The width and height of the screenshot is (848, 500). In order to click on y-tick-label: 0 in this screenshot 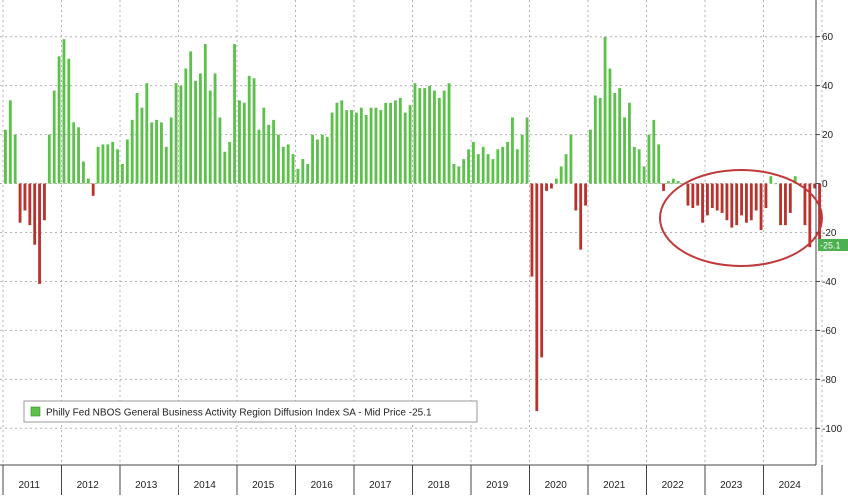, I will do `click(825, 184)`.